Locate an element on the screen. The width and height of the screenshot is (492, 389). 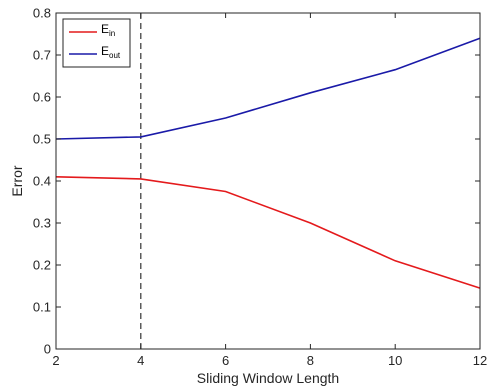
y-tick-label: 0 is located at coordinates (47, 349).